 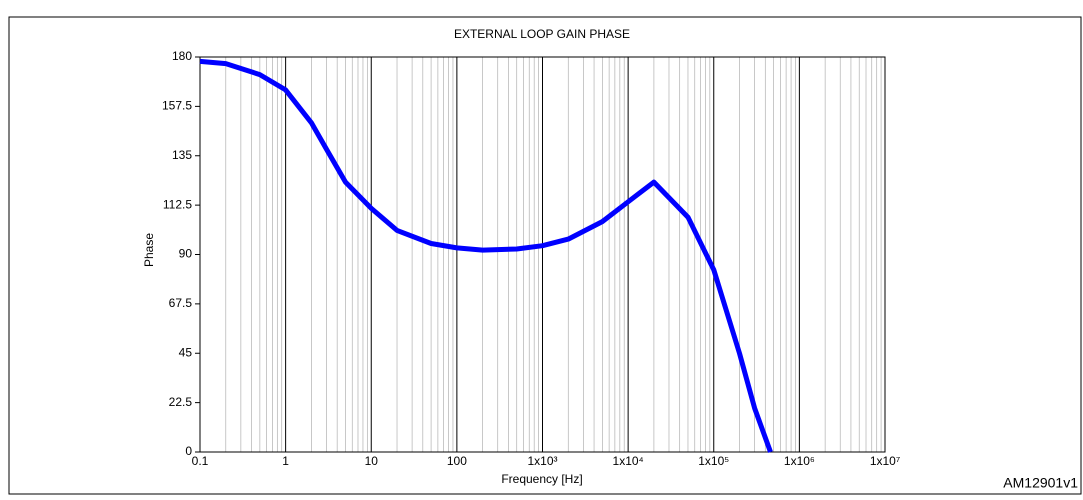 What do you see at coordinates (186, 254) in the screenshot?
I see `y-tick-label: 90` at bounding box center [186, 254].